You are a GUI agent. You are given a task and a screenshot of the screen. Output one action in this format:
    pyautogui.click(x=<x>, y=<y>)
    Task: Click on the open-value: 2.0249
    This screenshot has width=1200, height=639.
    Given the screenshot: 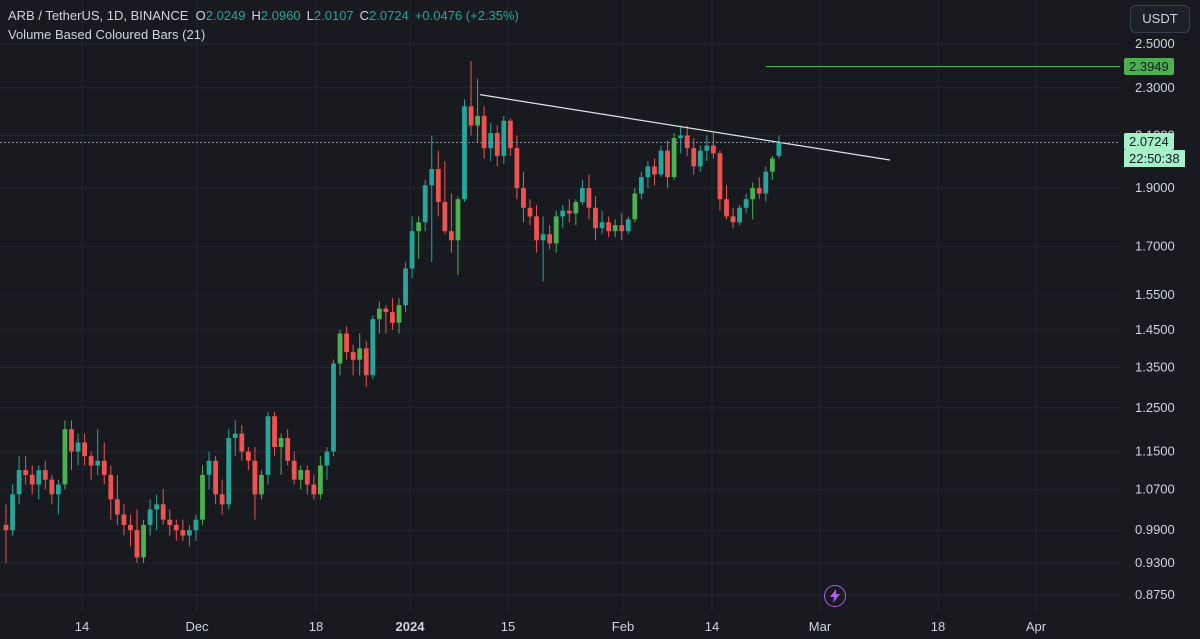 What is the action you would take?
    pyautogui.click(x=225, y=15)
    